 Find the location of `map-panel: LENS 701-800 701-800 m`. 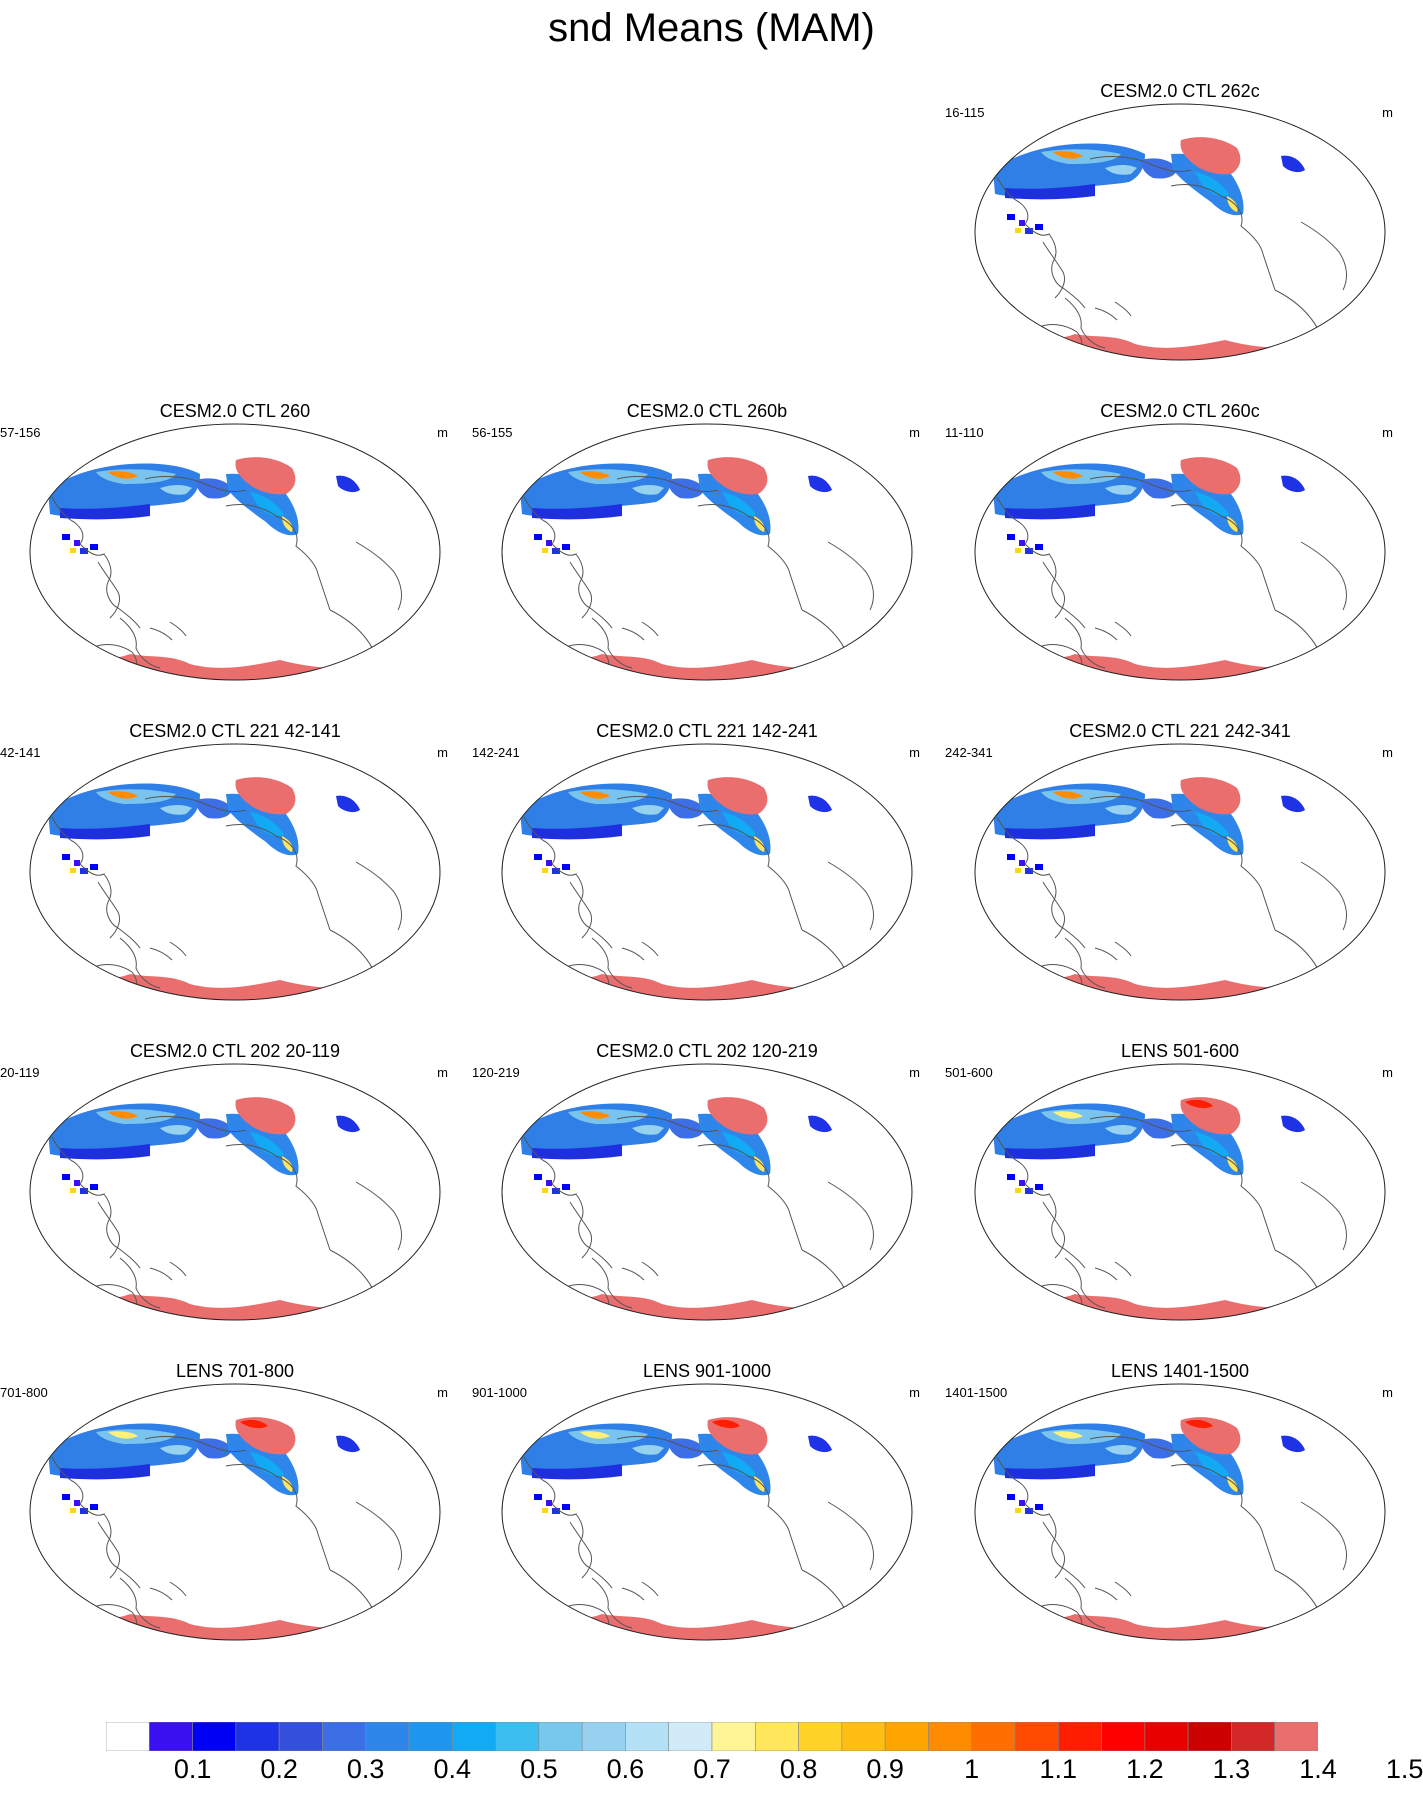

map-panel: LENS 701-800 701-800 m is located at coordinates (235, 1515).